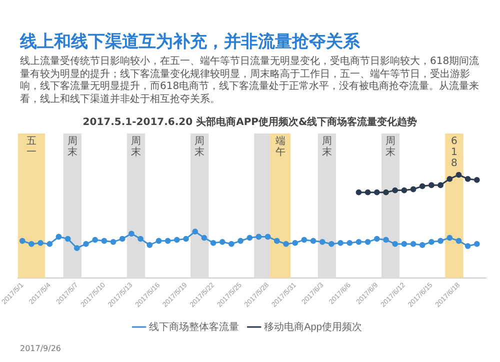  Describe the element at coordinates (250, 122) in the screenshot. I see `text: 2017.5.1-2017.6.20 头部电商APP使用频次&线下商场客流量变化趋势` at that location.